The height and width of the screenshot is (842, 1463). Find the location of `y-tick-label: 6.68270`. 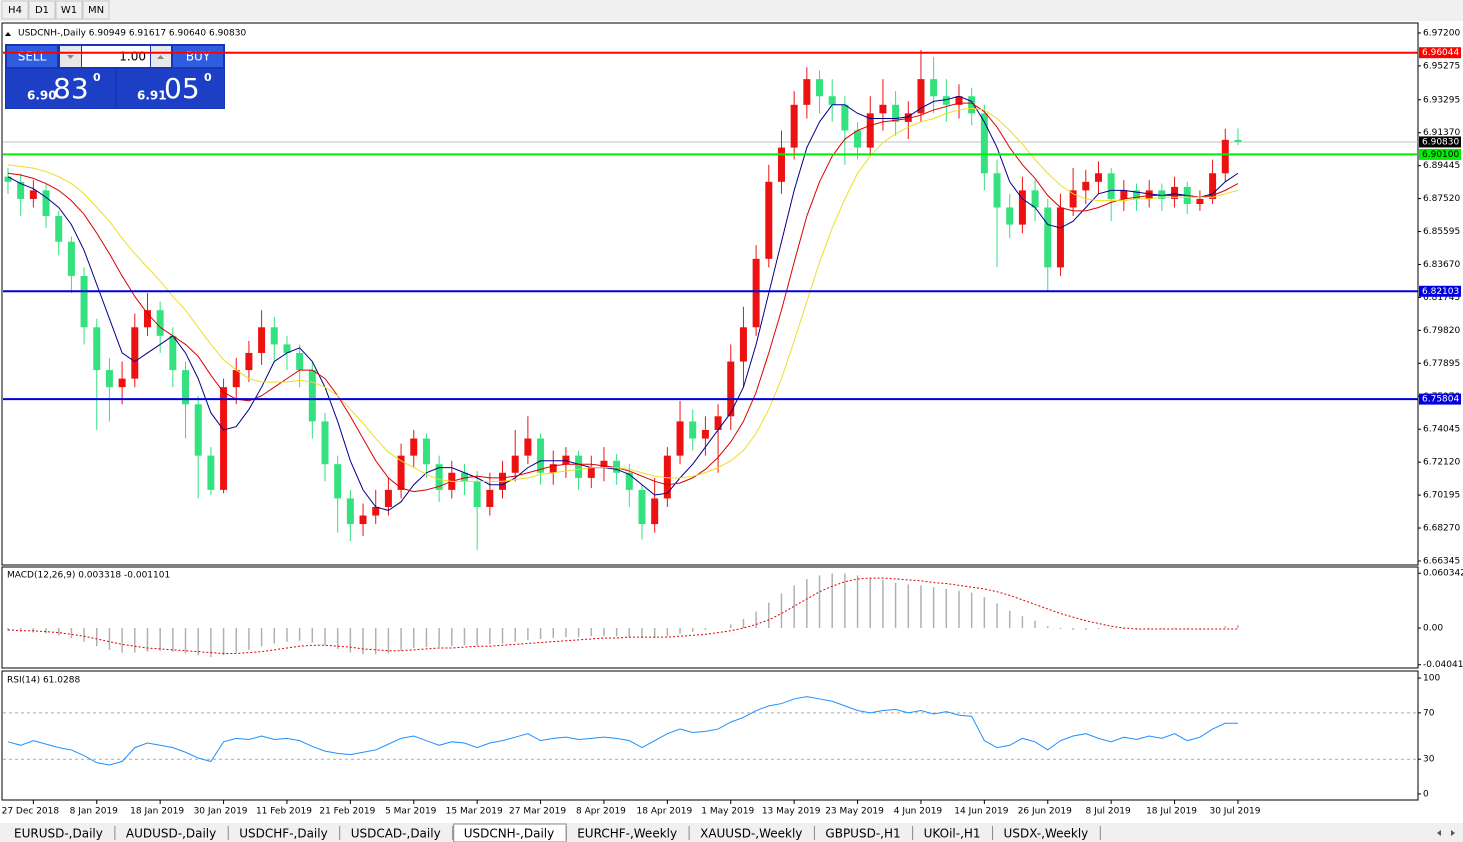

y-tick-label: 6.68270 is located at coordinates (1441, 529).